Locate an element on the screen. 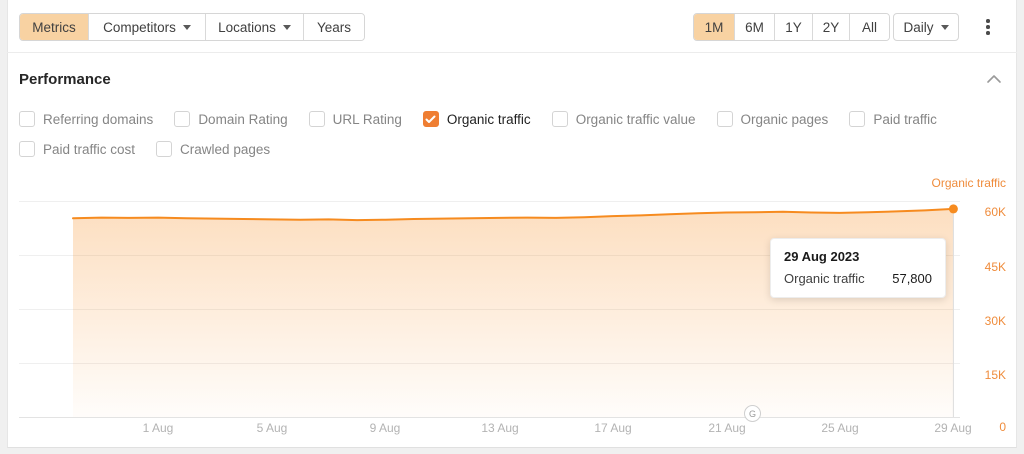  tab-competitors: Competitors is located at coordinates (146, 27).